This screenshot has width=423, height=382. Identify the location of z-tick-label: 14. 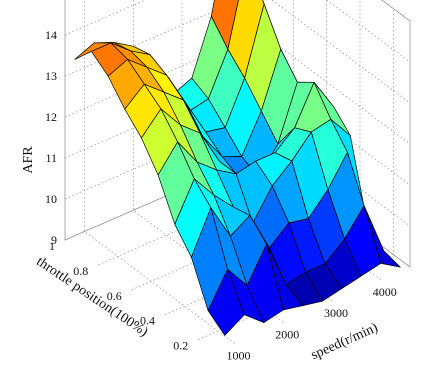
(51, 35).